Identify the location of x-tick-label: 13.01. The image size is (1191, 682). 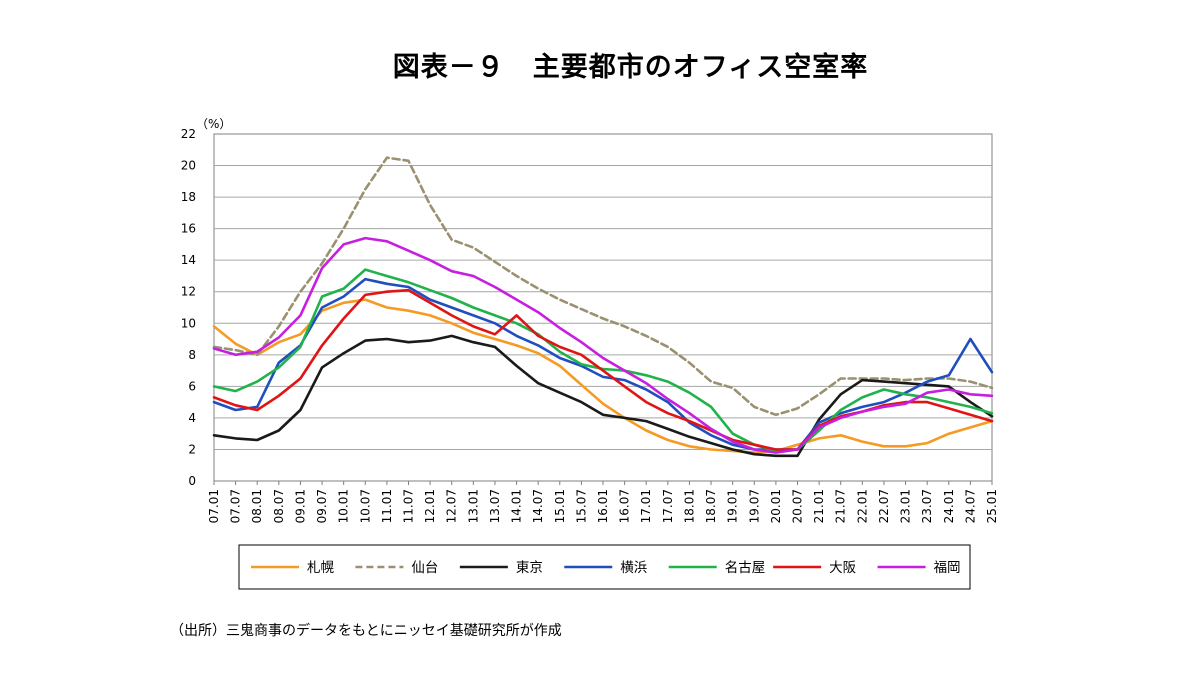
(473, 506).